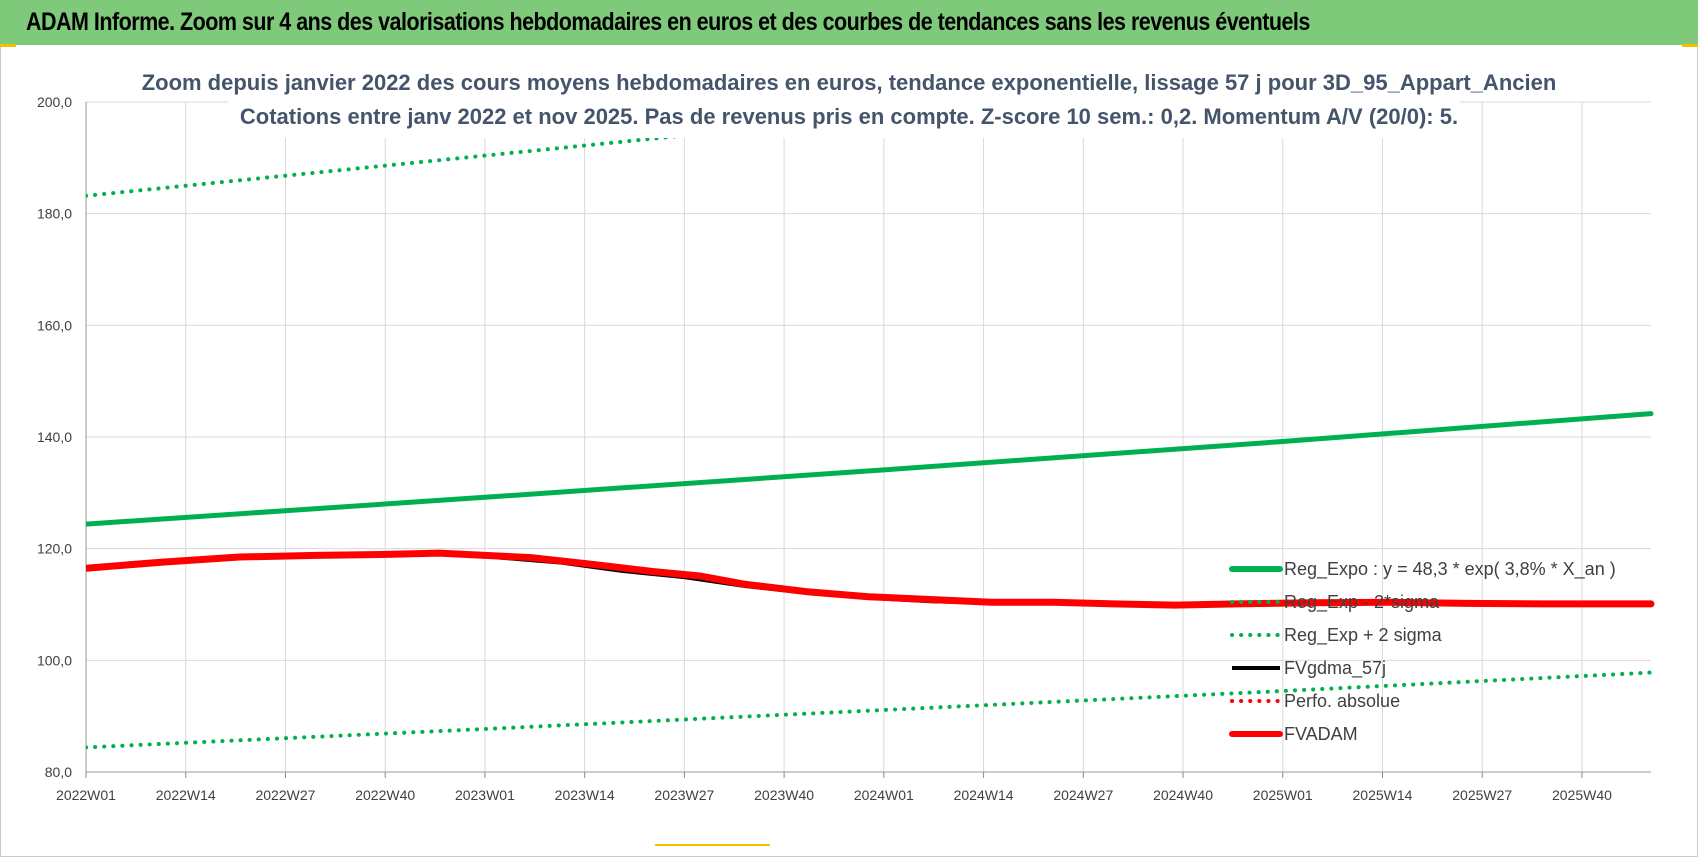  I want to click on x-tick-label: 2023W40, so click(784, 795).